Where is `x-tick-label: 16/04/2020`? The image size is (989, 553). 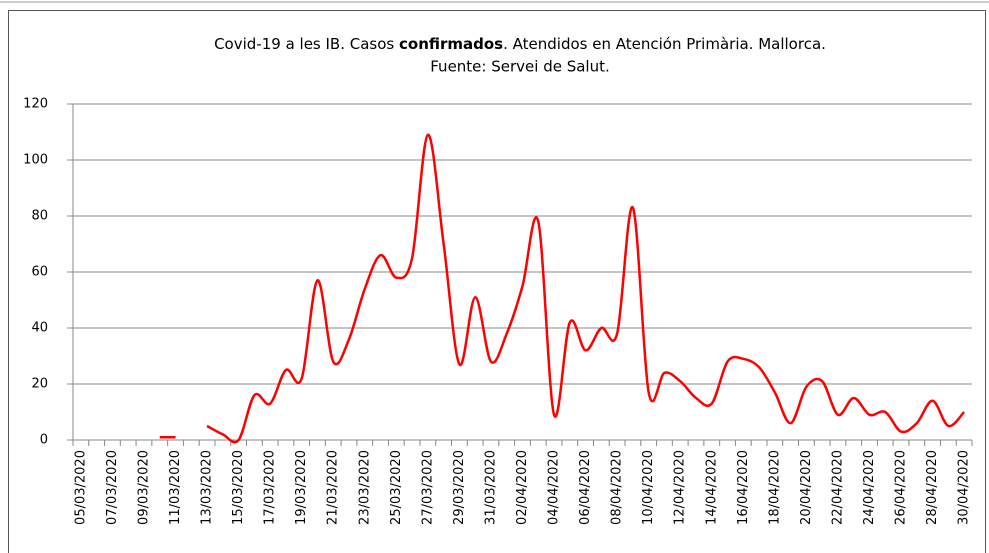
x-tick-label: 16/04/2020 is located at coordinates (743, 487).